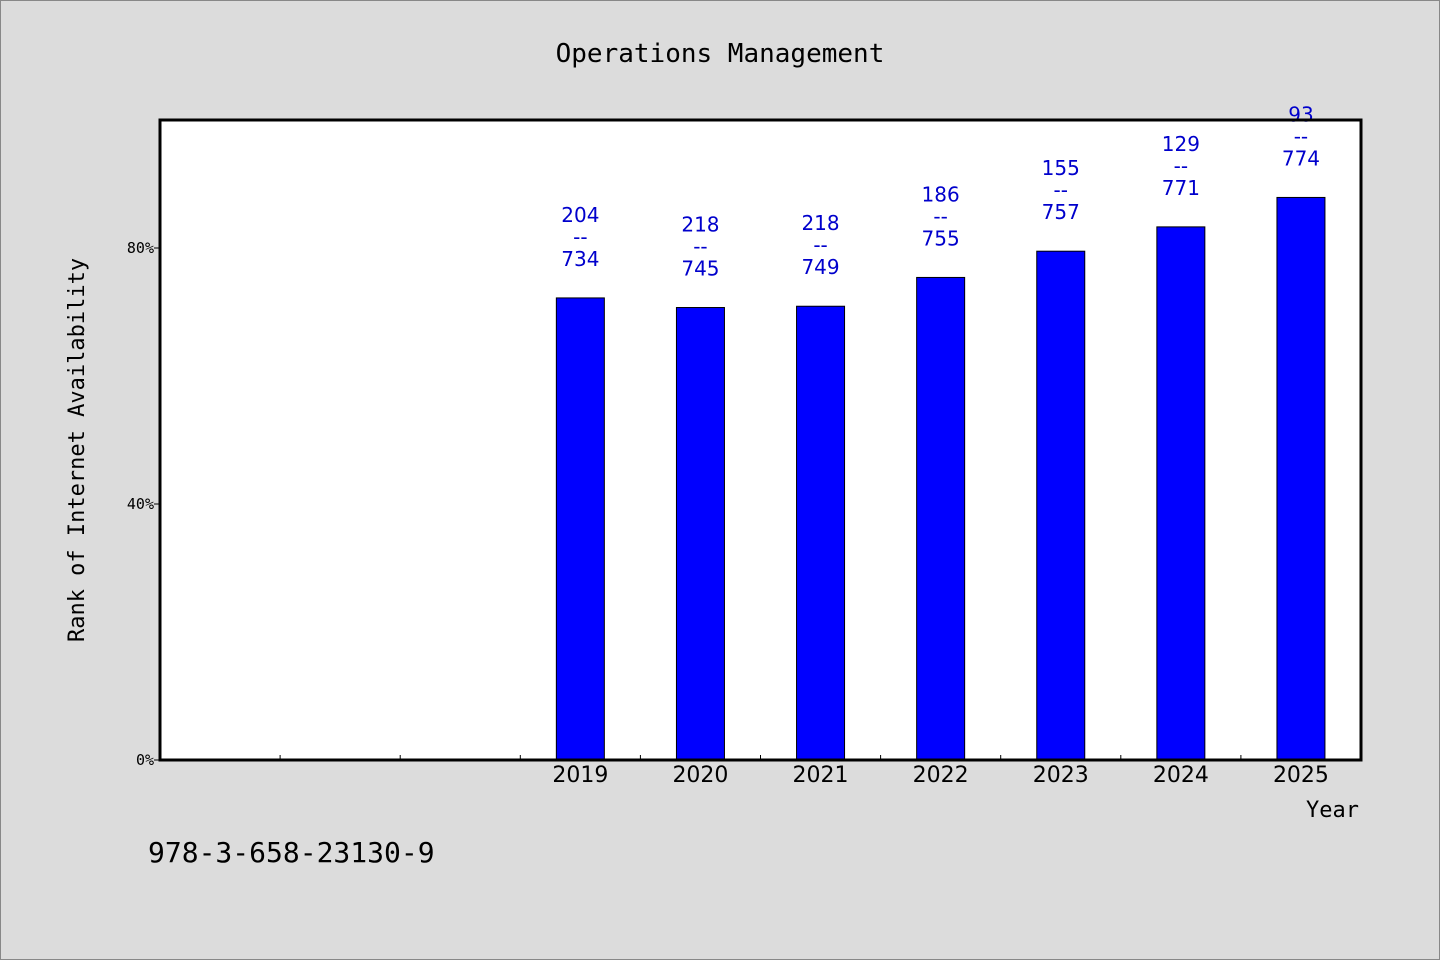 Image resolution: width=1440 pixels, height=960 pixels. What do you see at coordinates (821, 775) in the screenshot?
I see `x-tick-label: 2021` at bounding box center [821, 775].